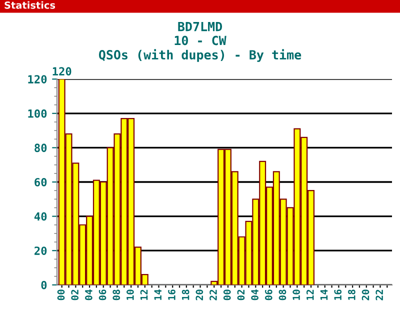 The width and height of the screenshot is (400, 309). I want to click on y-tick-label: 120, so click(37, 79).